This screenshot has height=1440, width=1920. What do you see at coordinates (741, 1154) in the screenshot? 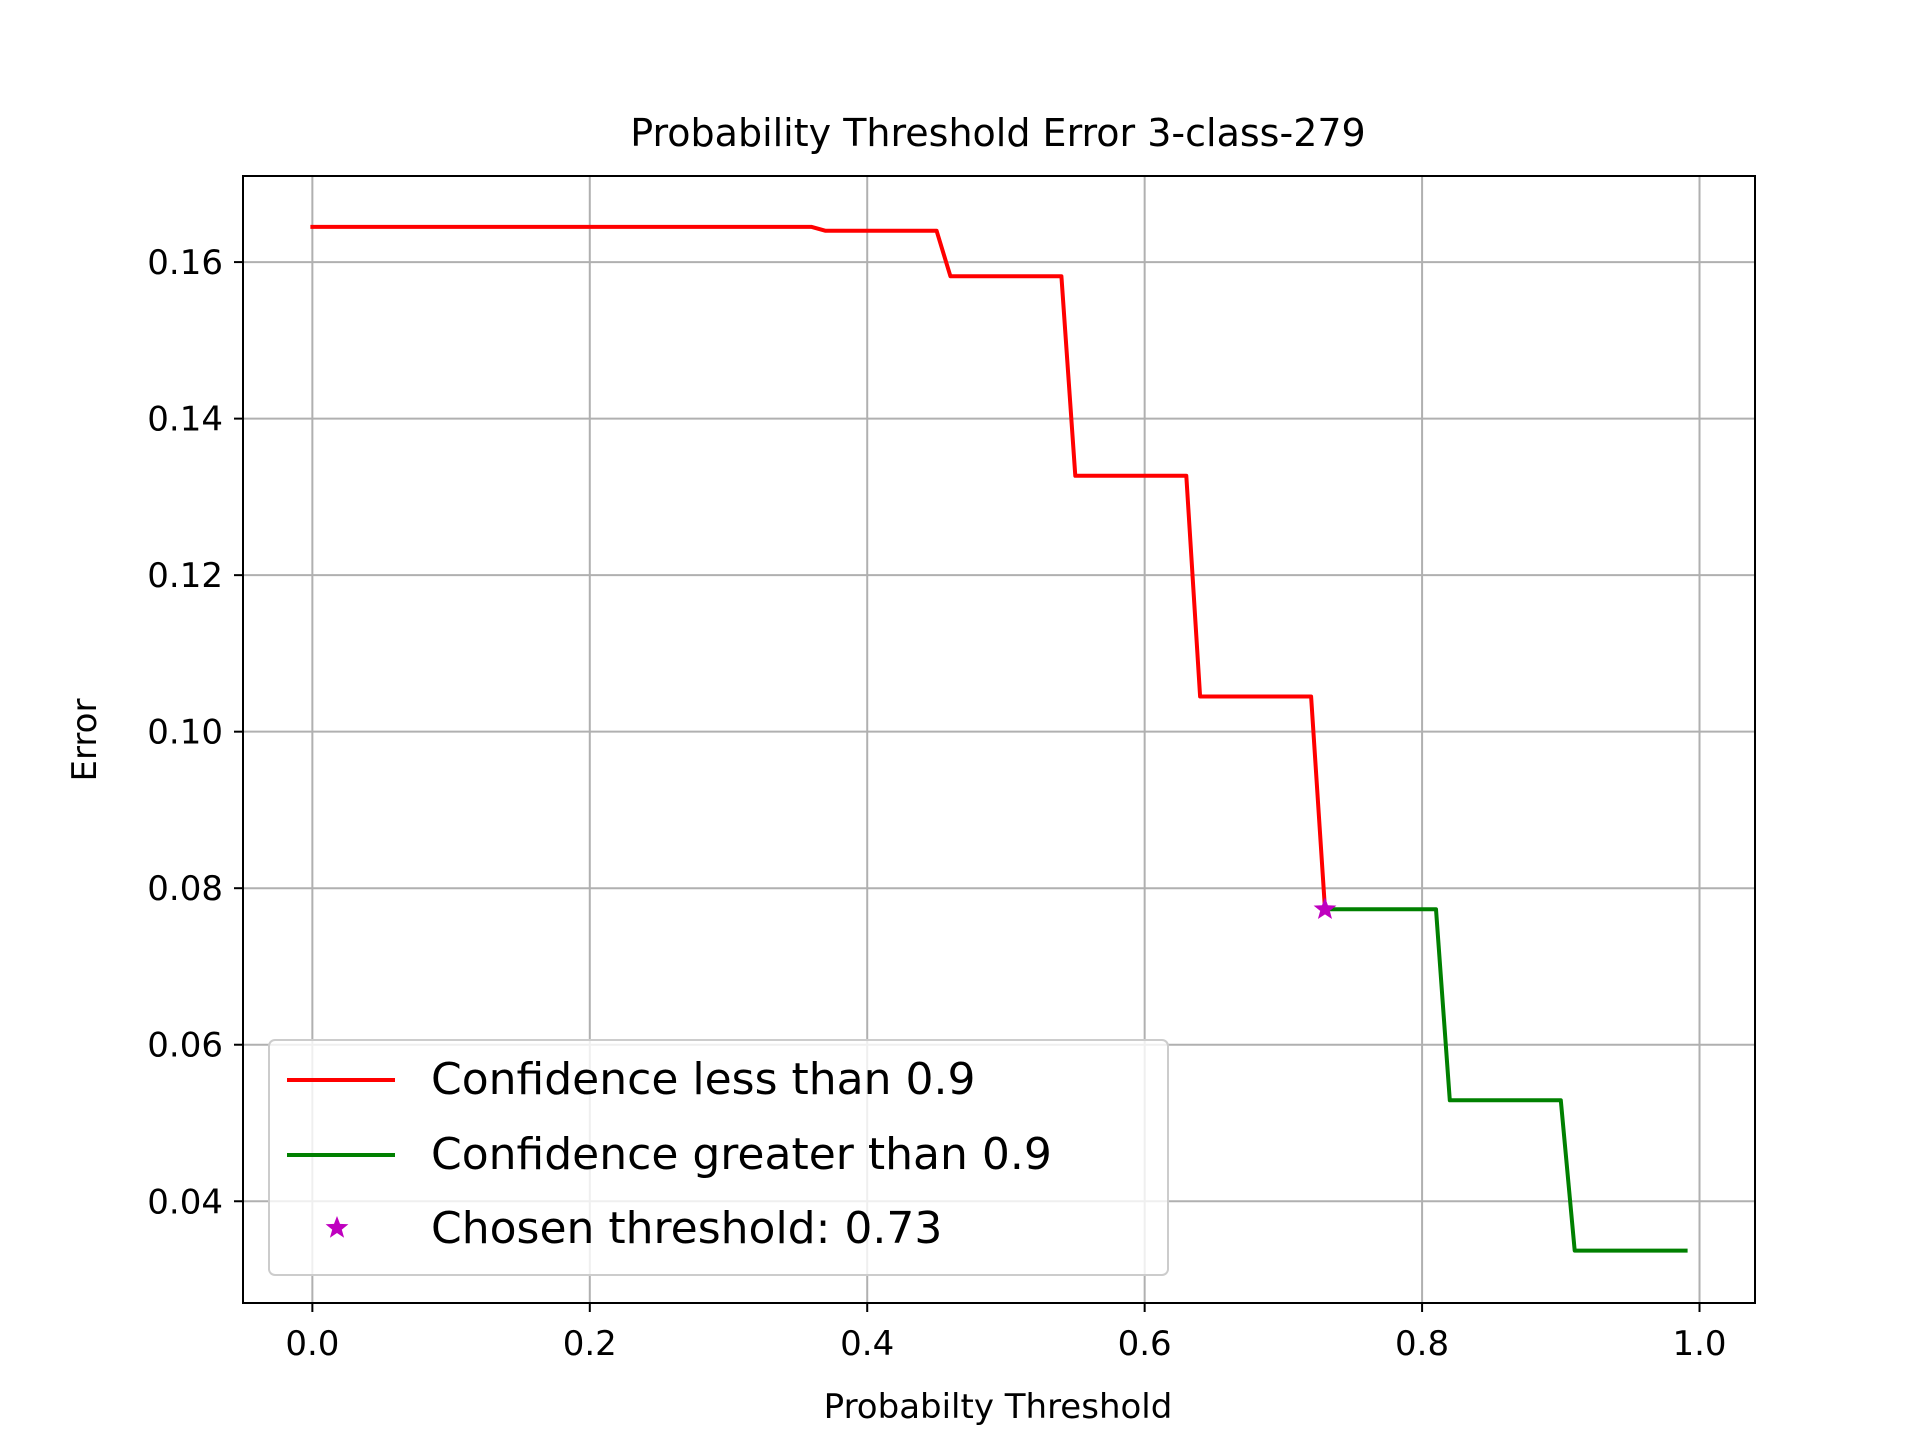
I see `legend-label-series-2: Confidence greater than 0.9` at bounding box center [741, 1154].